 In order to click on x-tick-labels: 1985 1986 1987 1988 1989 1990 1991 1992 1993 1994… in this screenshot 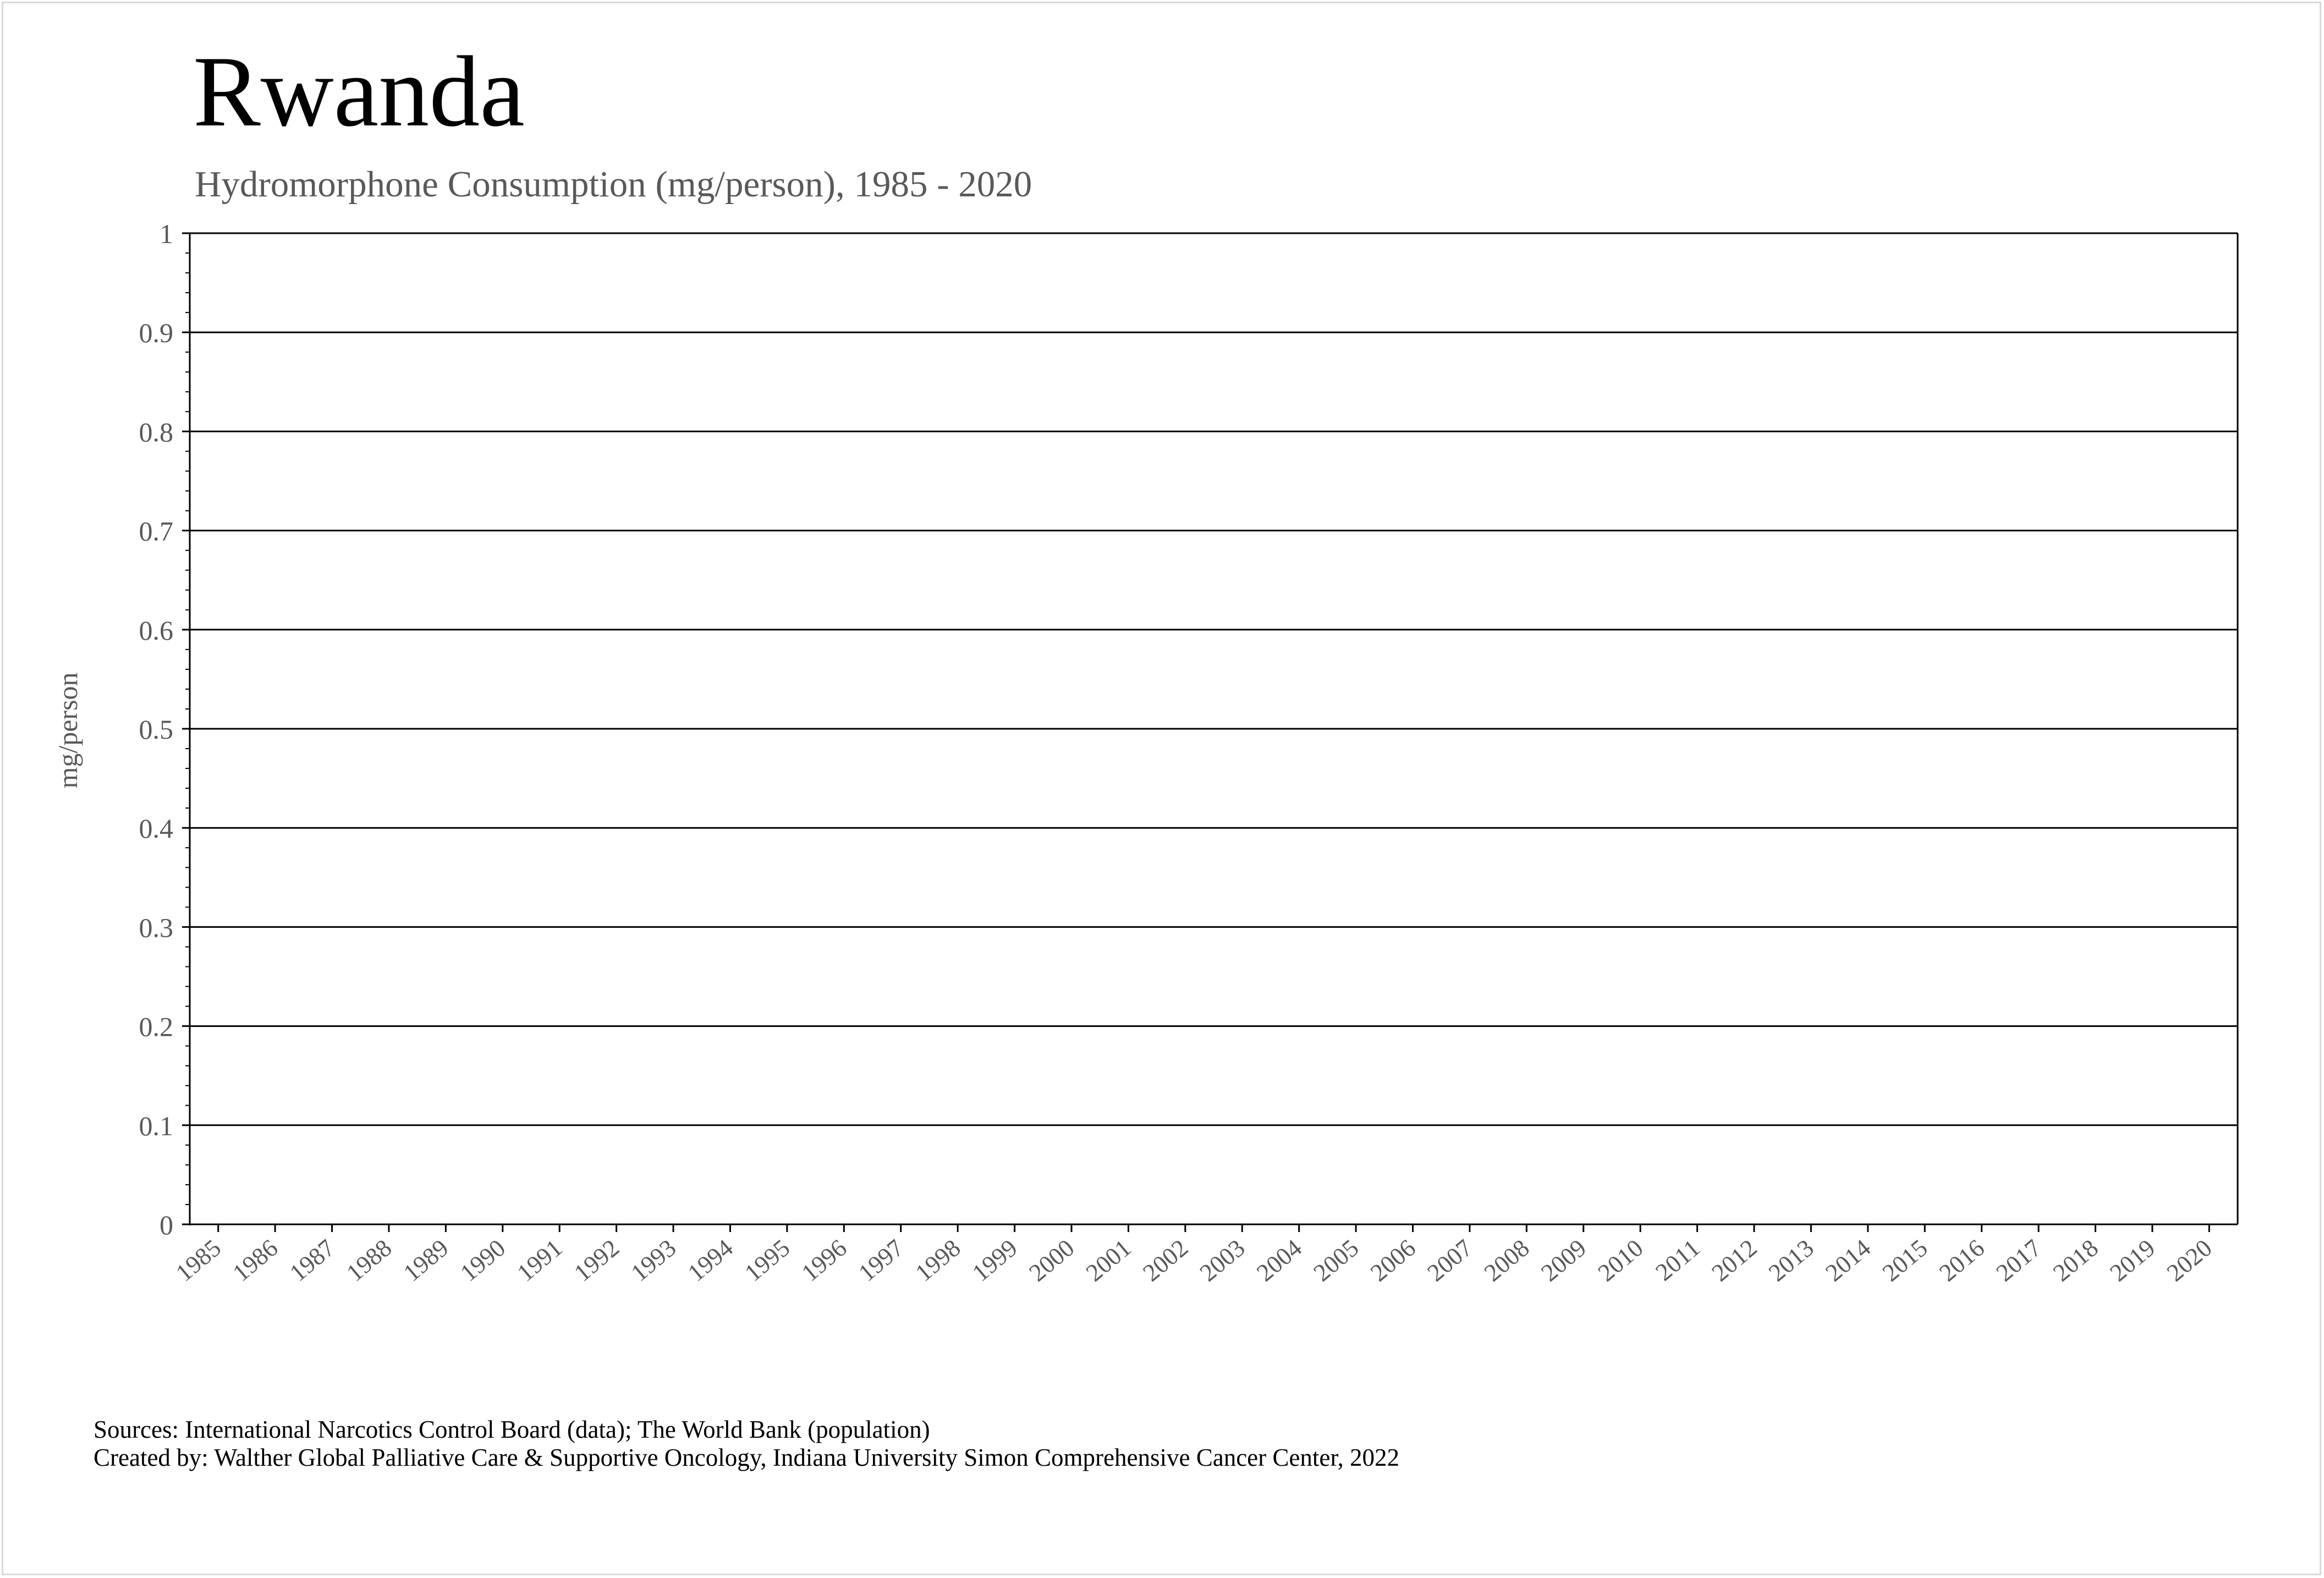, I will do `click(1194, 1260)`.